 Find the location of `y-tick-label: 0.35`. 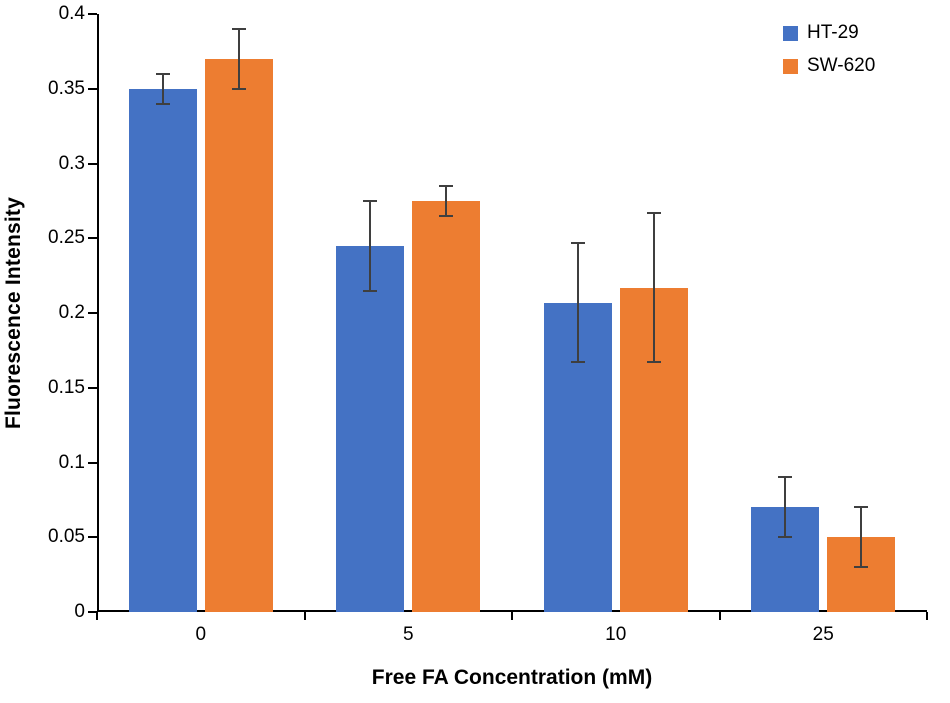

y-tick-label: 0.35 is located at coordinates (66, 88).